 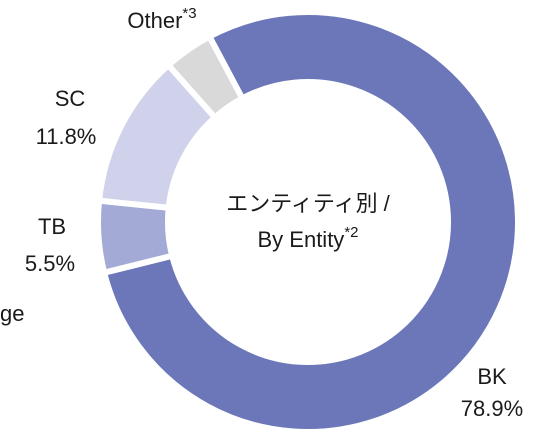 I want to click on slice-label: SC, so click(x=70, y=98).